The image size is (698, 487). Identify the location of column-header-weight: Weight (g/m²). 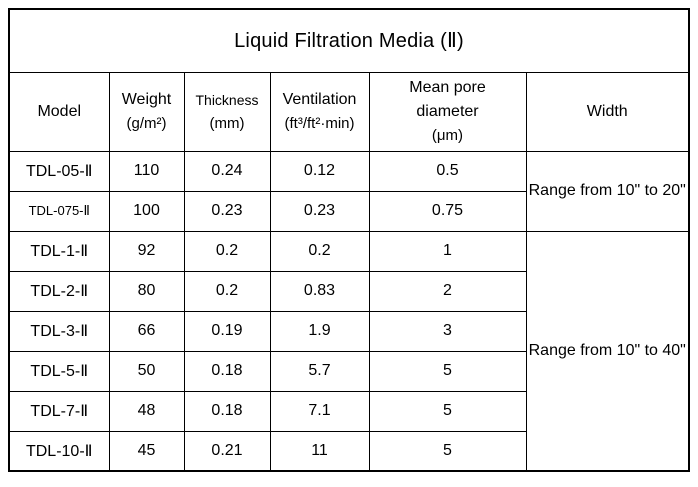
(146, 111).